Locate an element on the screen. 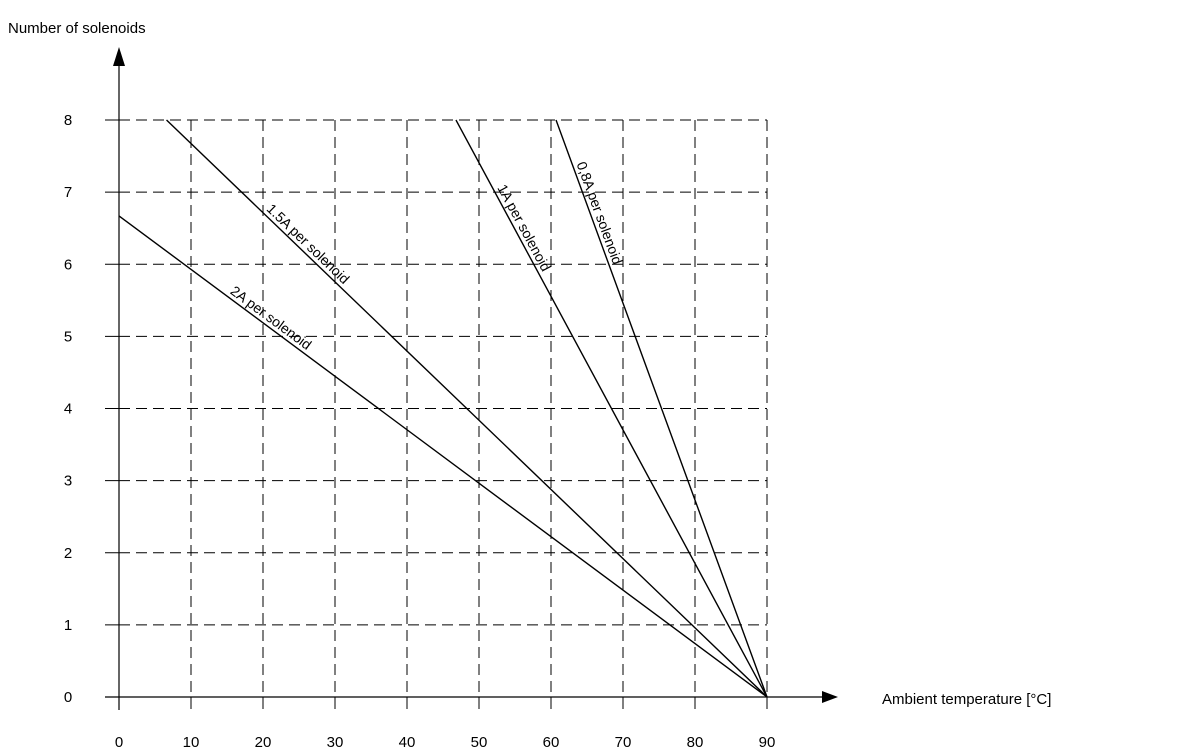 The width and height of the screenshot is (1185, 751). x-tick-label: 80 is located at coordinates (695, 742).